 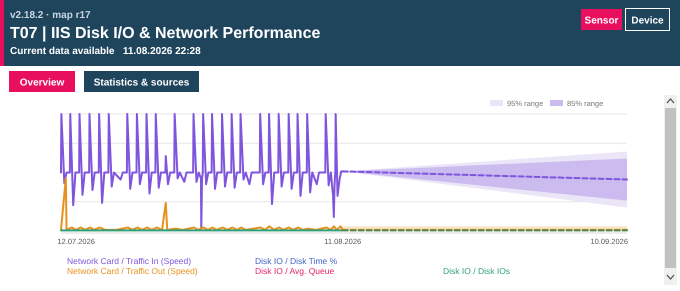 I want to click on text: Statistics & sources, so click(x=142, y=83).